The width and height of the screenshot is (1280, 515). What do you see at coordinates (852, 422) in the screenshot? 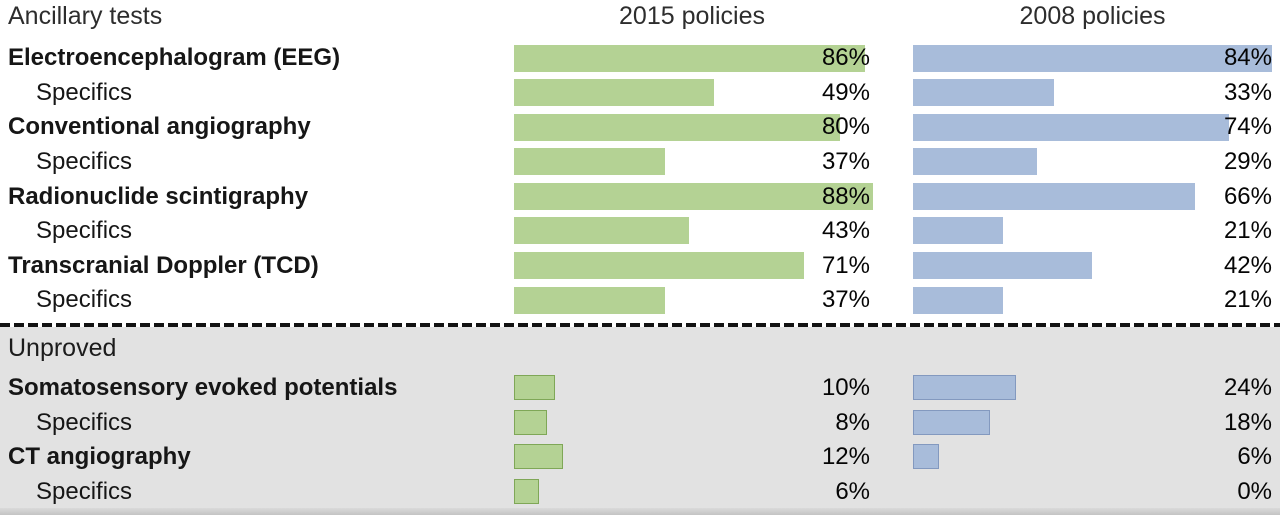
I see `value-2015-policies: 8%` at bounding box center [852, 422].